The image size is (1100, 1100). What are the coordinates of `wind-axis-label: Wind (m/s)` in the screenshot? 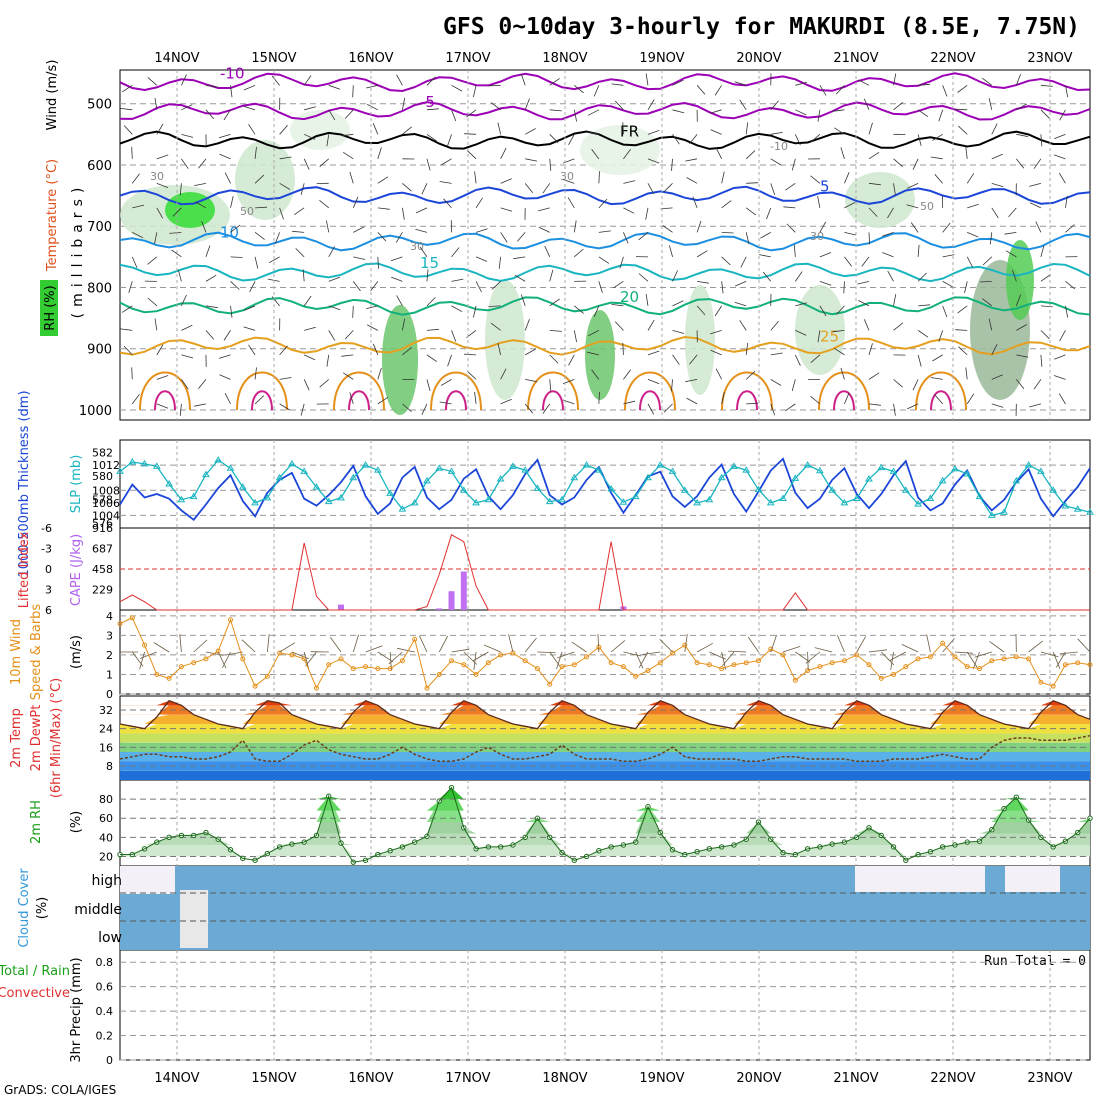 It's located at (52, 95).